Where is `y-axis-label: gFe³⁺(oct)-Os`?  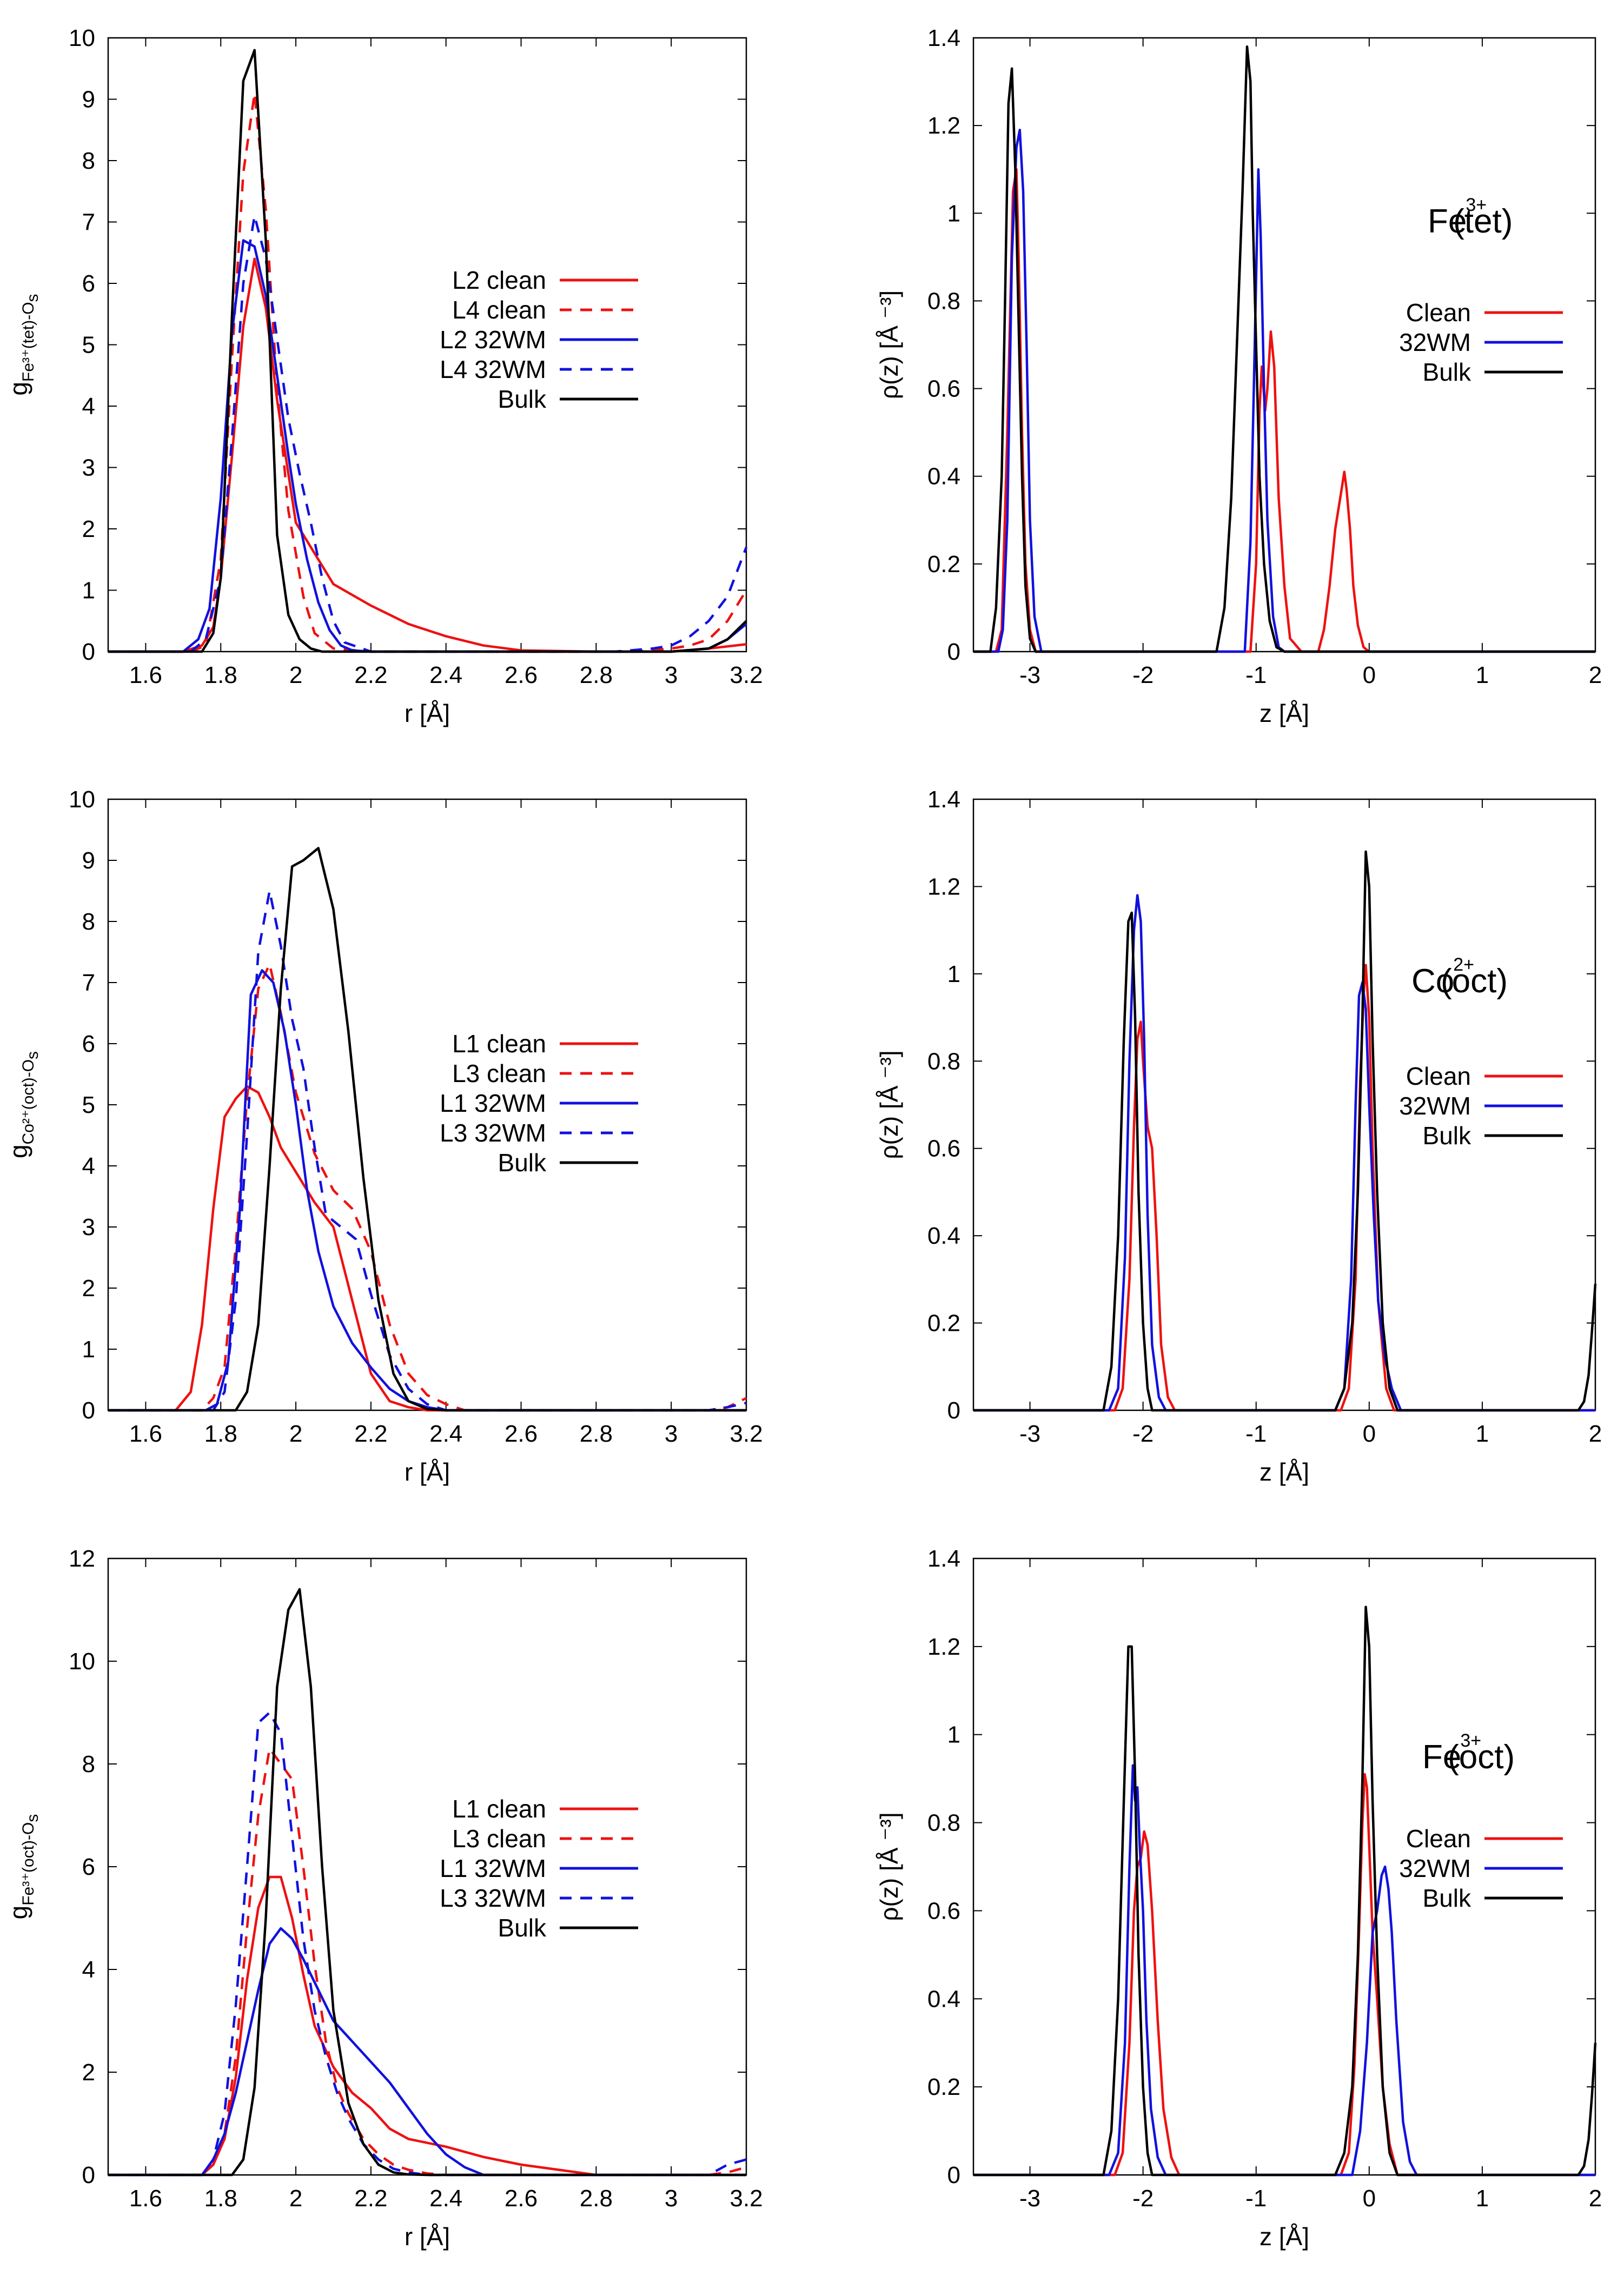 y-axis-label: gFe³⁺(oct)-Os is located at coordinates (23, 1867).